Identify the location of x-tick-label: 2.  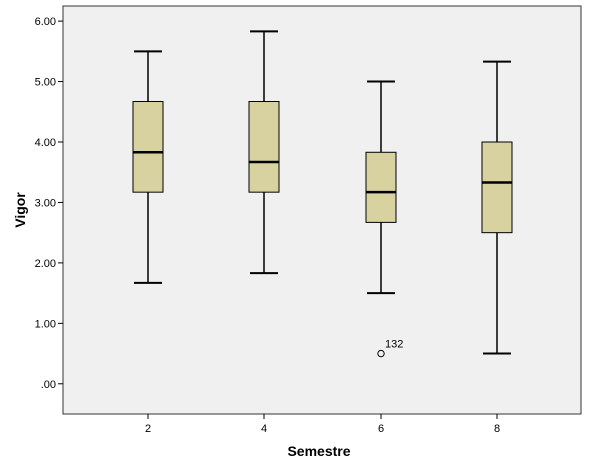
(148, 429).